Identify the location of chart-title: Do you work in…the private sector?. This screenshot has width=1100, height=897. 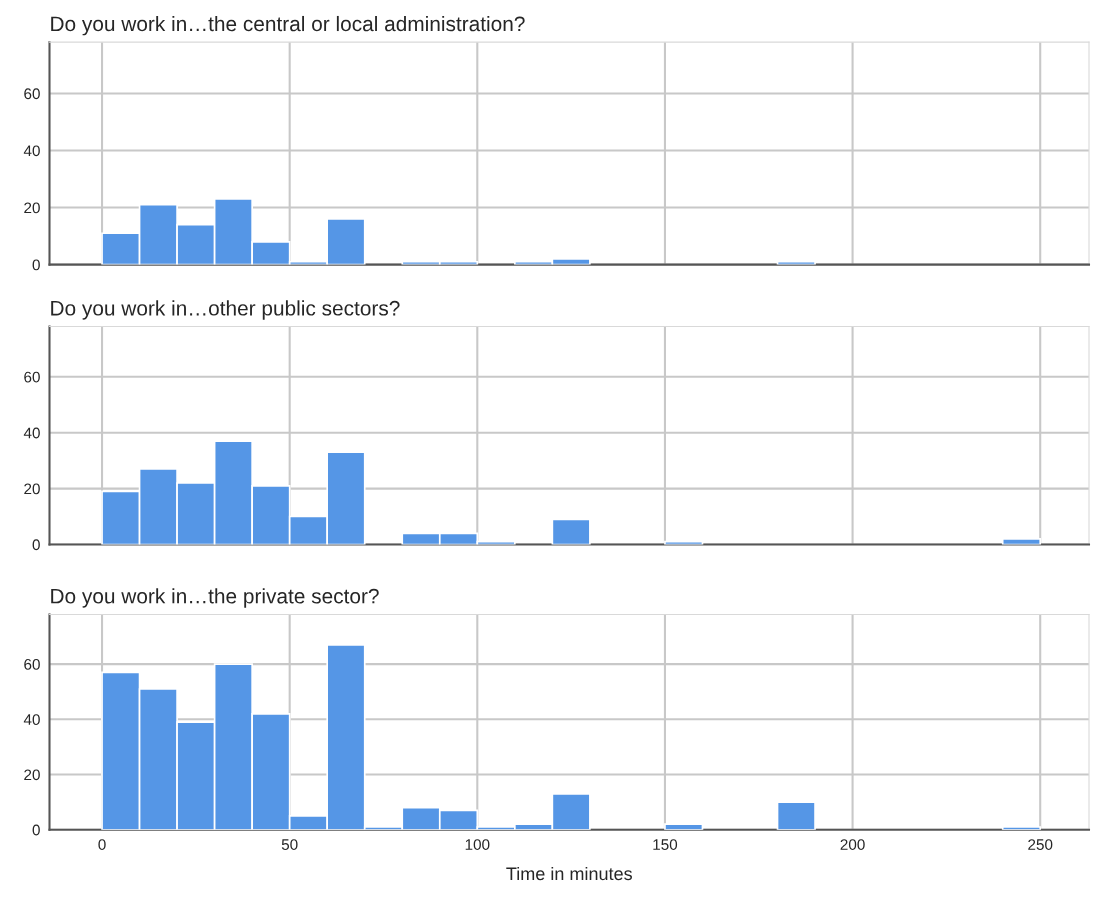
(215, 598).